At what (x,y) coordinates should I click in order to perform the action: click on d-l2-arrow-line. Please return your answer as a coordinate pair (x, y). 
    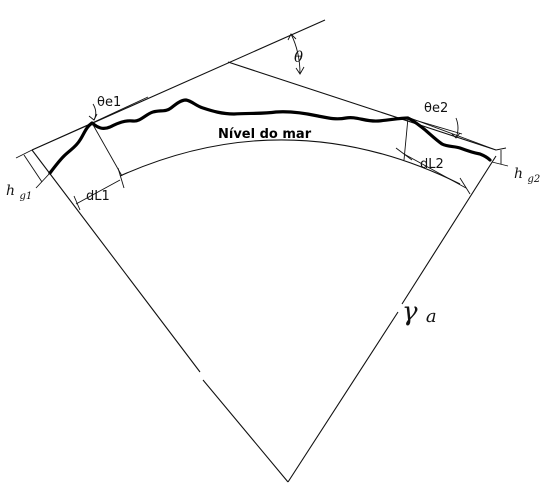
    Looking at the image, I should click on (435, 171).